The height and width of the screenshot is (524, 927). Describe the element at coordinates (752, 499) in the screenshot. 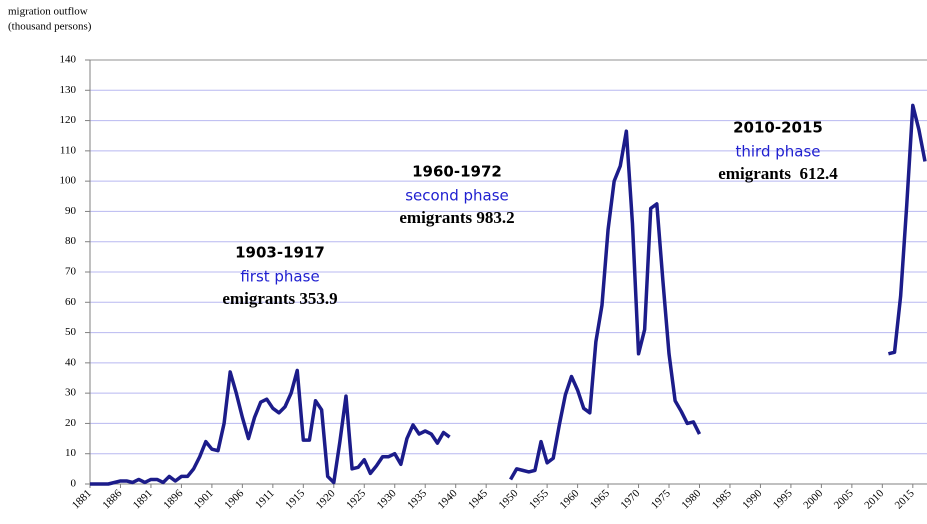

I see `x-tick-label: 1990` at that location.